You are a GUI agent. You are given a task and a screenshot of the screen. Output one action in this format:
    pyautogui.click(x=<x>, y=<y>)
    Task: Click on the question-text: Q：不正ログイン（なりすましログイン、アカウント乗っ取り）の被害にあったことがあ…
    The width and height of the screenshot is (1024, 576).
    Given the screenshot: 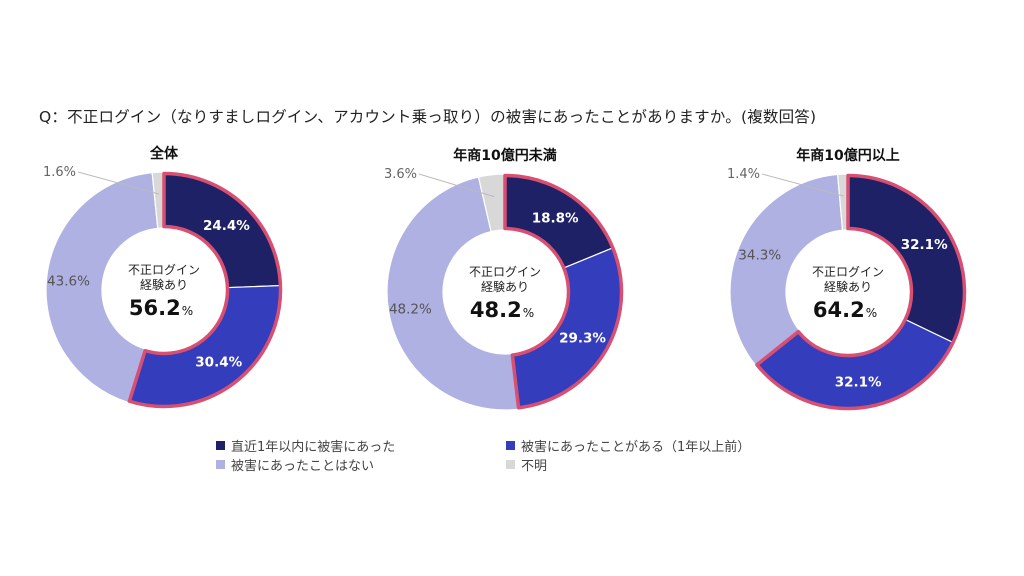 What is the action you would take?
    pyautogui.click(x=428, y=117)
    